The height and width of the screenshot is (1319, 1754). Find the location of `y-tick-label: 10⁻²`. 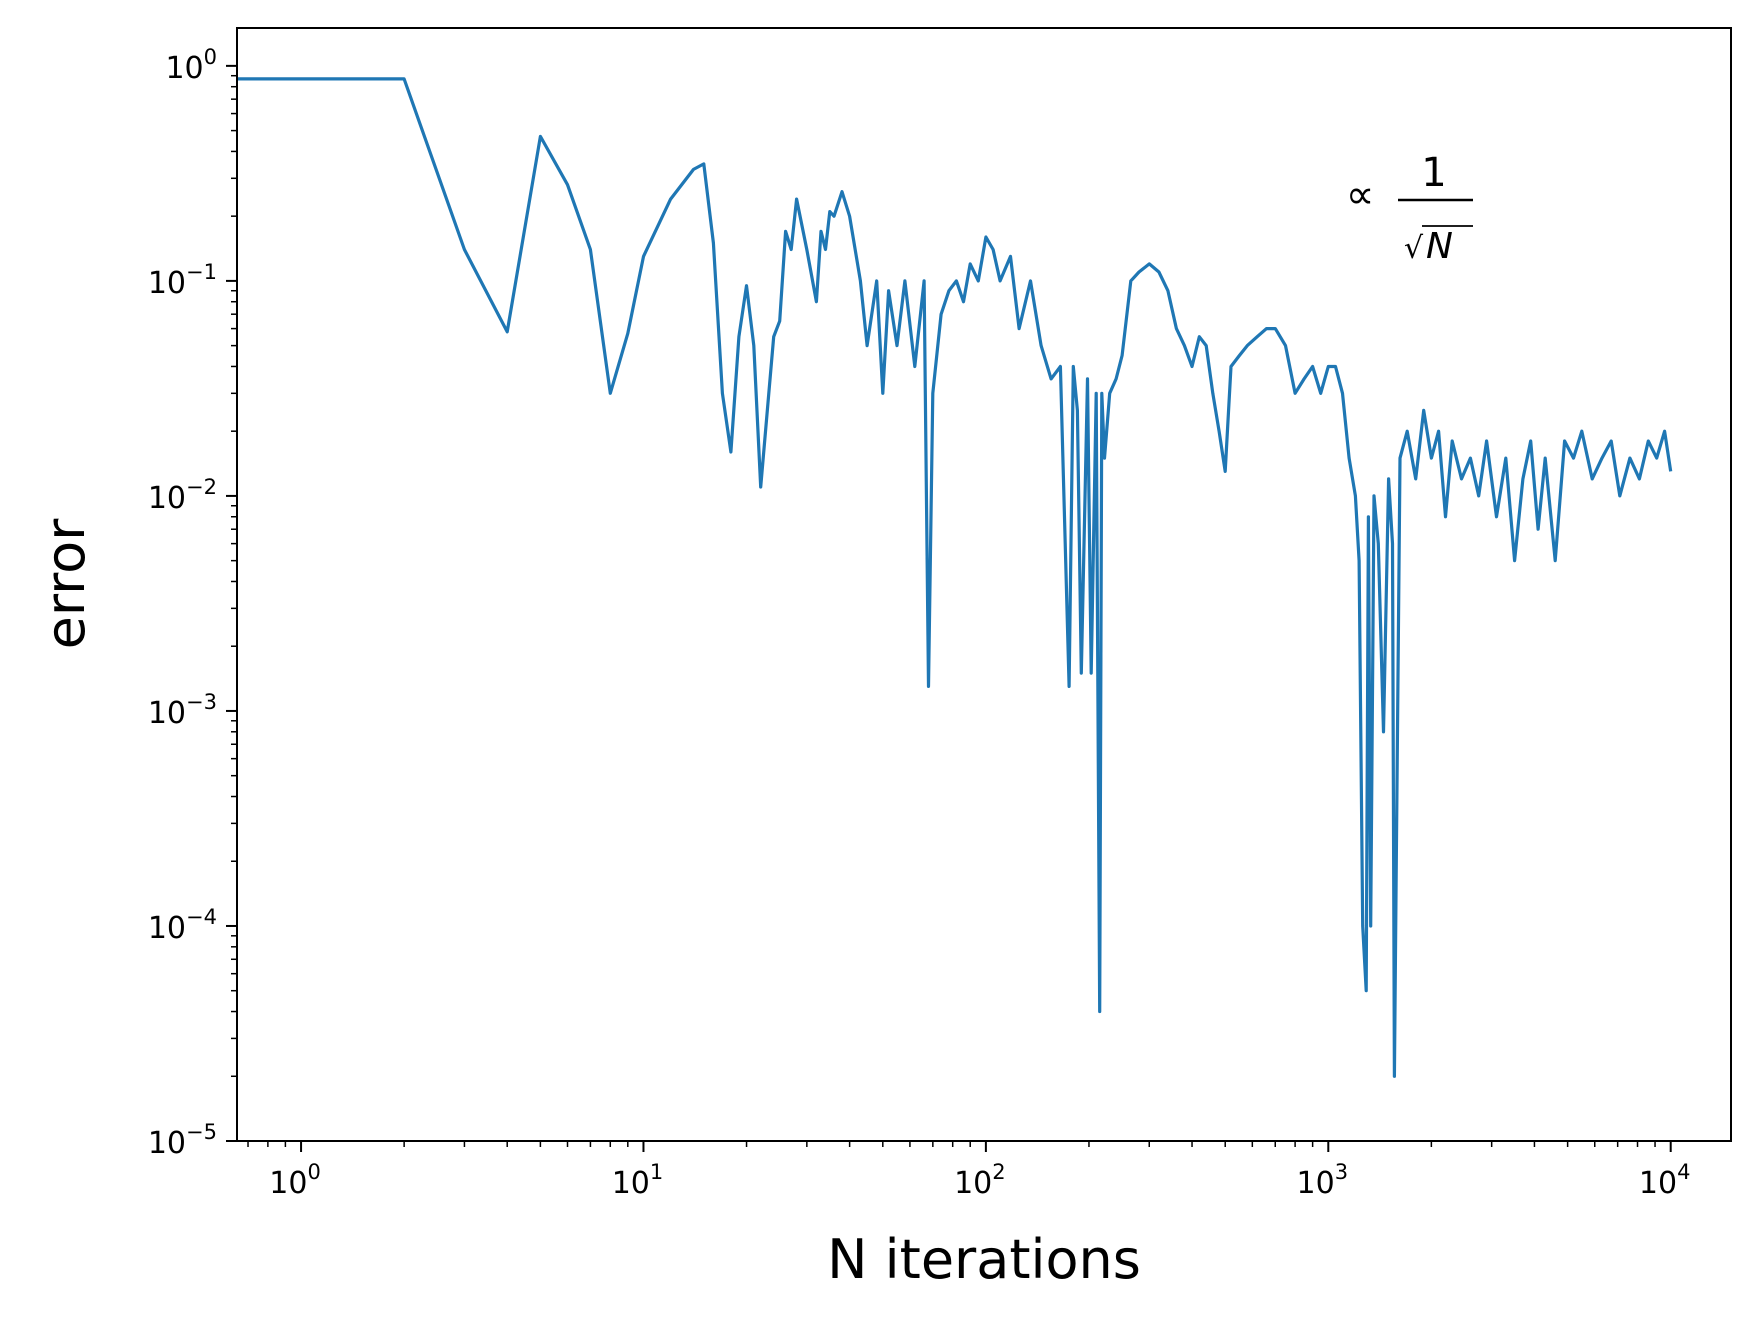

y-tick-label: 10⁻² is located at coordinates (182, 495).